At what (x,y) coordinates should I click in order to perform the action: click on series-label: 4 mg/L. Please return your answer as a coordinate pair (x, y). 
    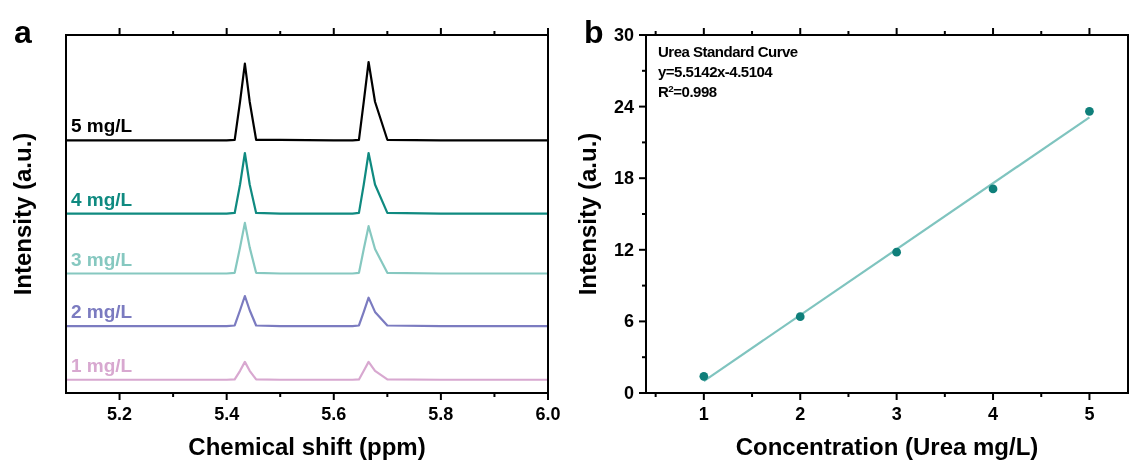
    Looking at the image, I should click on (102, 199).